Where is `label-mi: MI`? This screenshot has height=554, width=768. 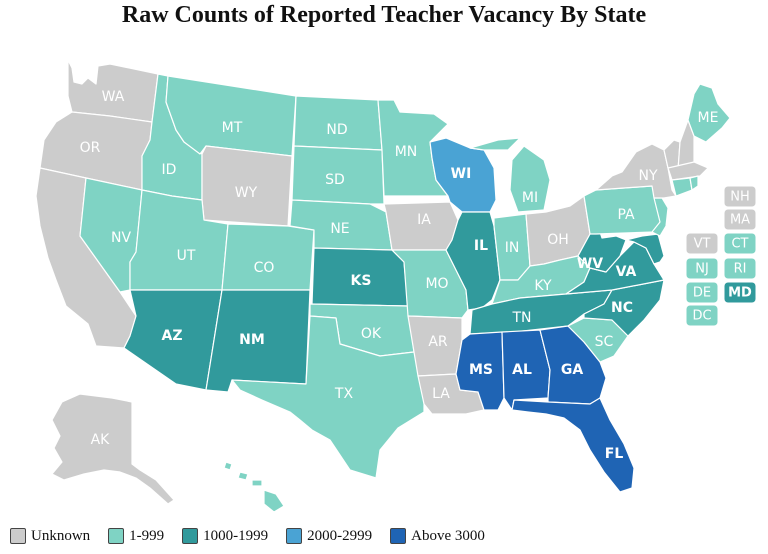
label-mi: MI is located at coordinates (530, 198).